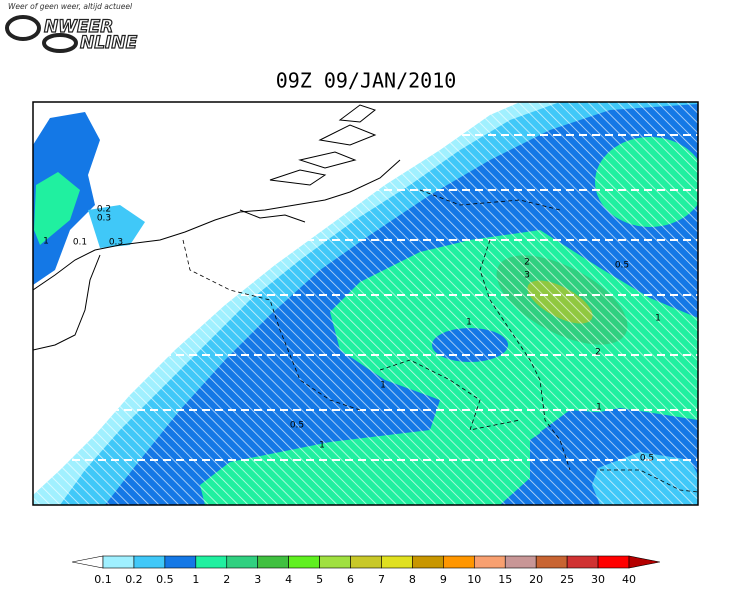 The width and height of the screenshot is (733, 607). What do you see at coordinates (104, 210) in the screenshot?
I see `contour-label: 0.2` at bounding box center [104, 210].